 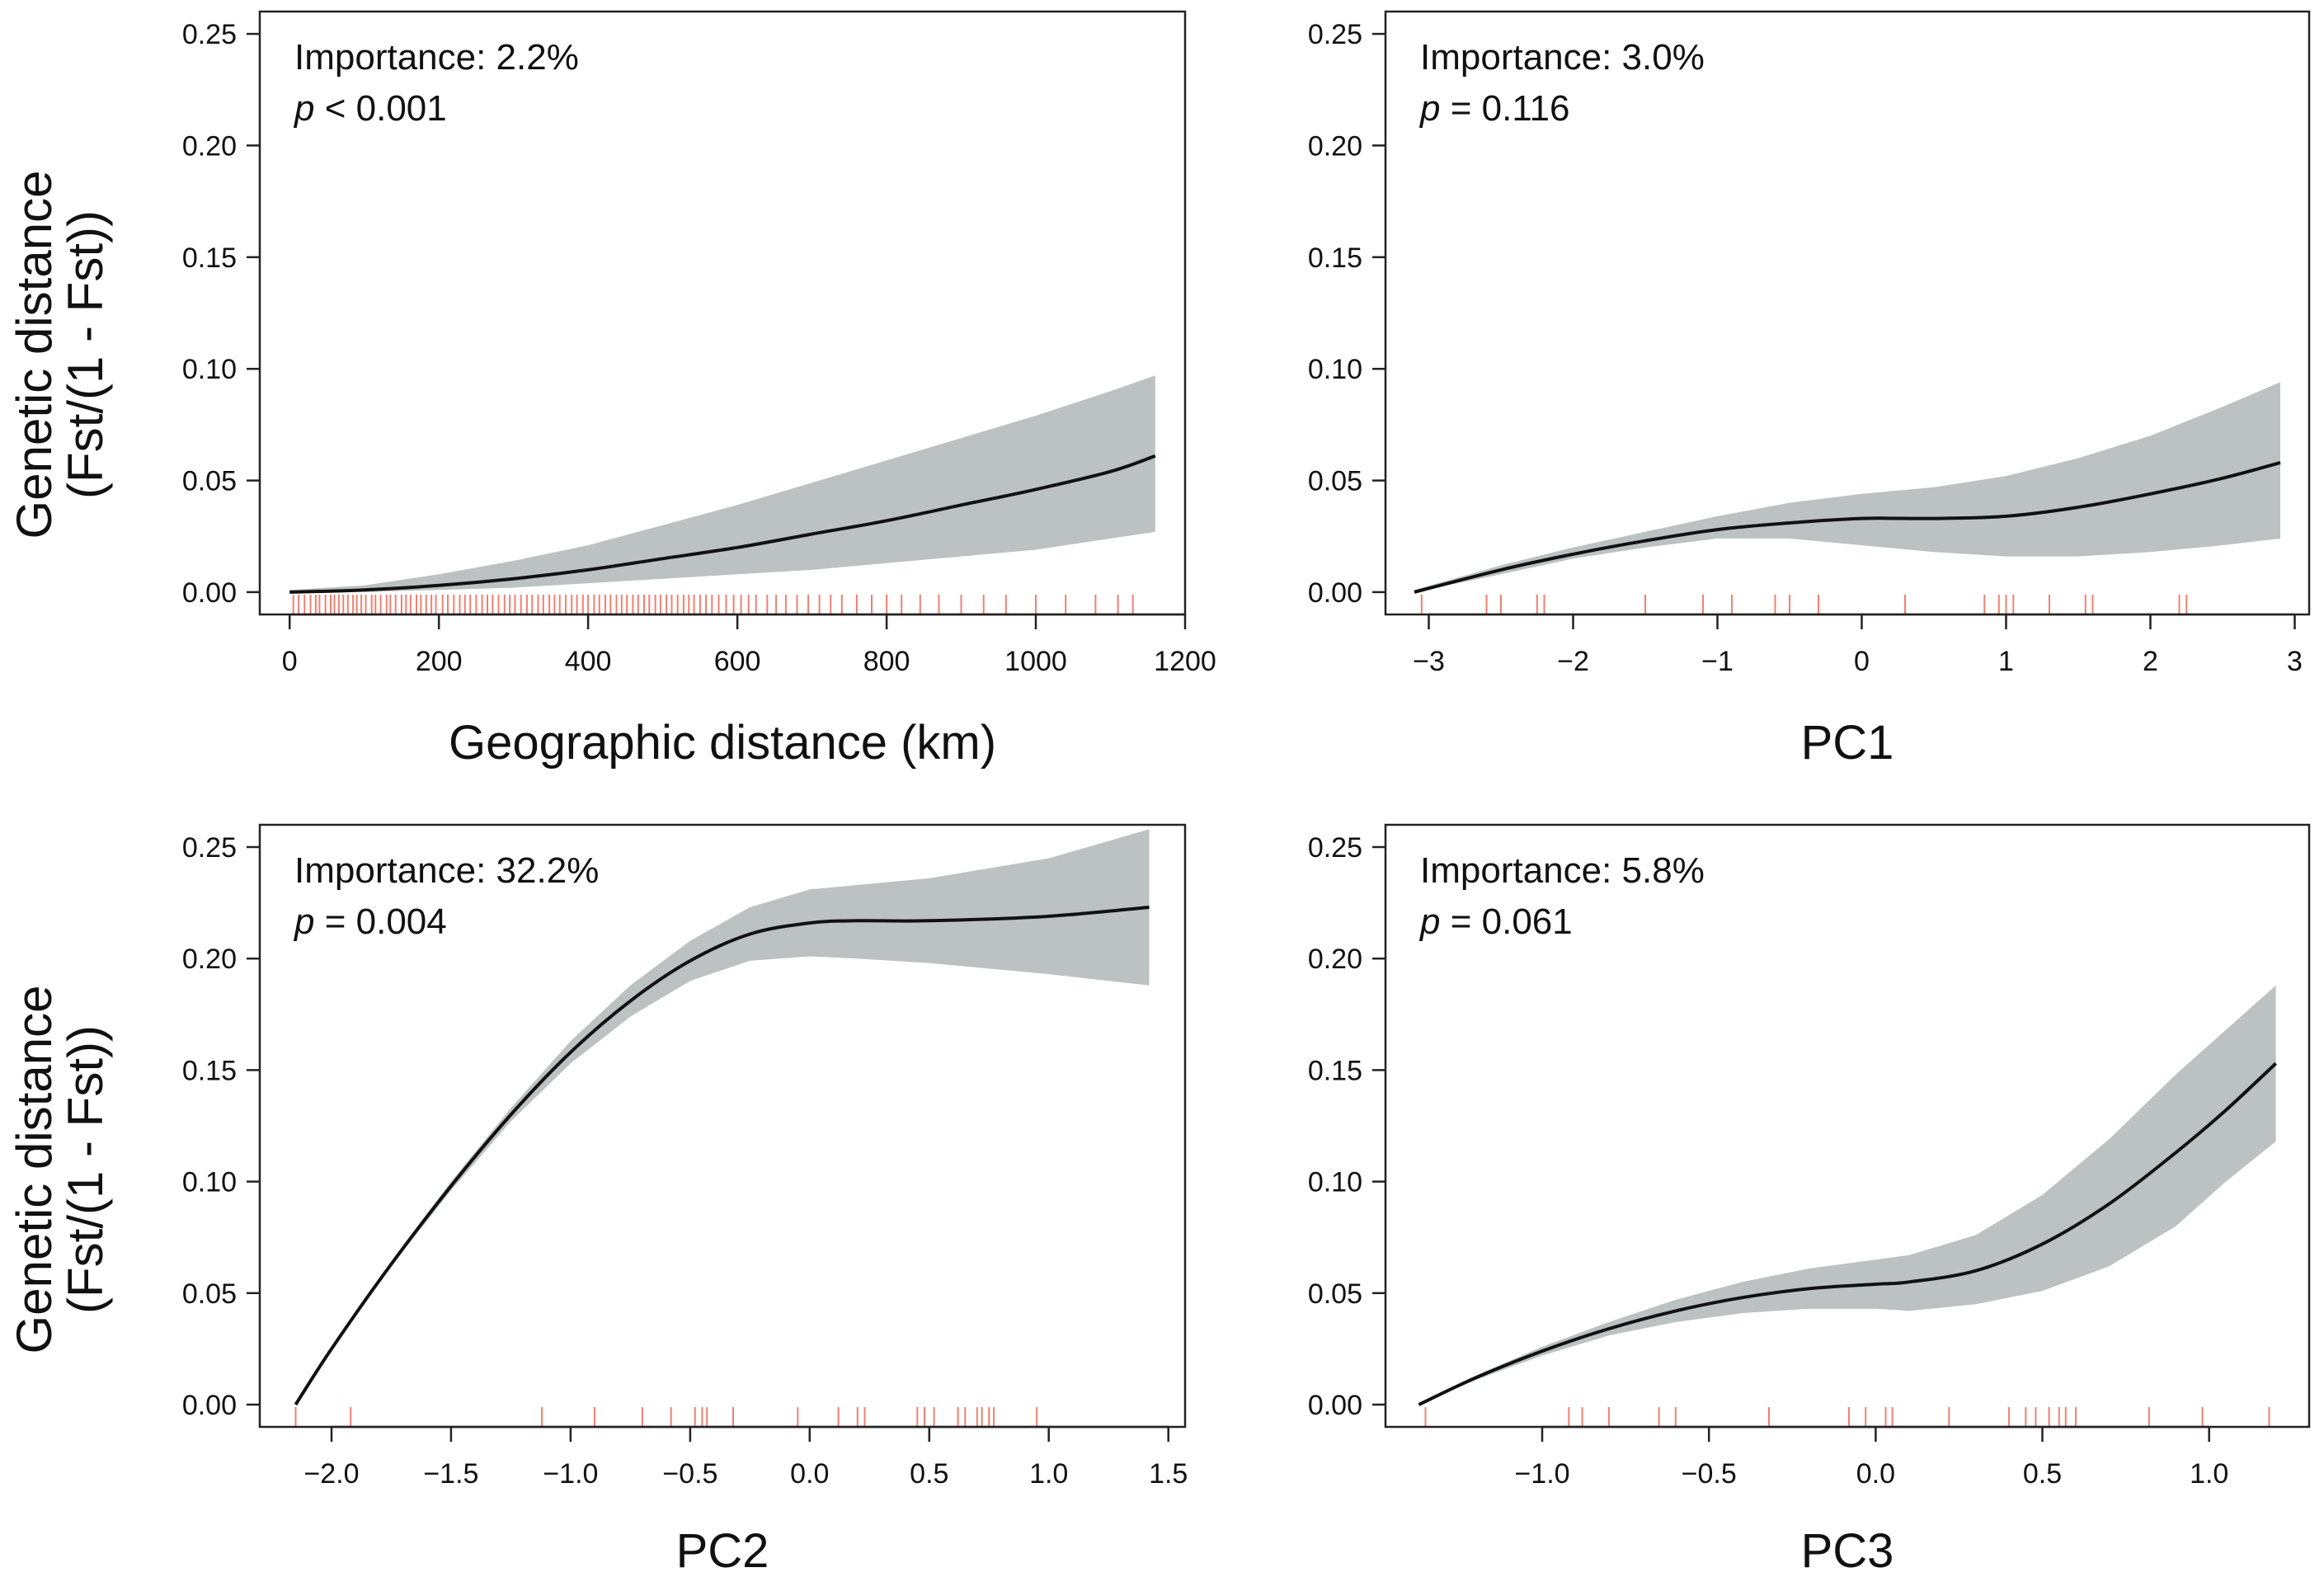 What do you see at coordinates (2006, 661) in the screenshot?
I see `x-tick-label: 1` at bounding box center [2006, 661].